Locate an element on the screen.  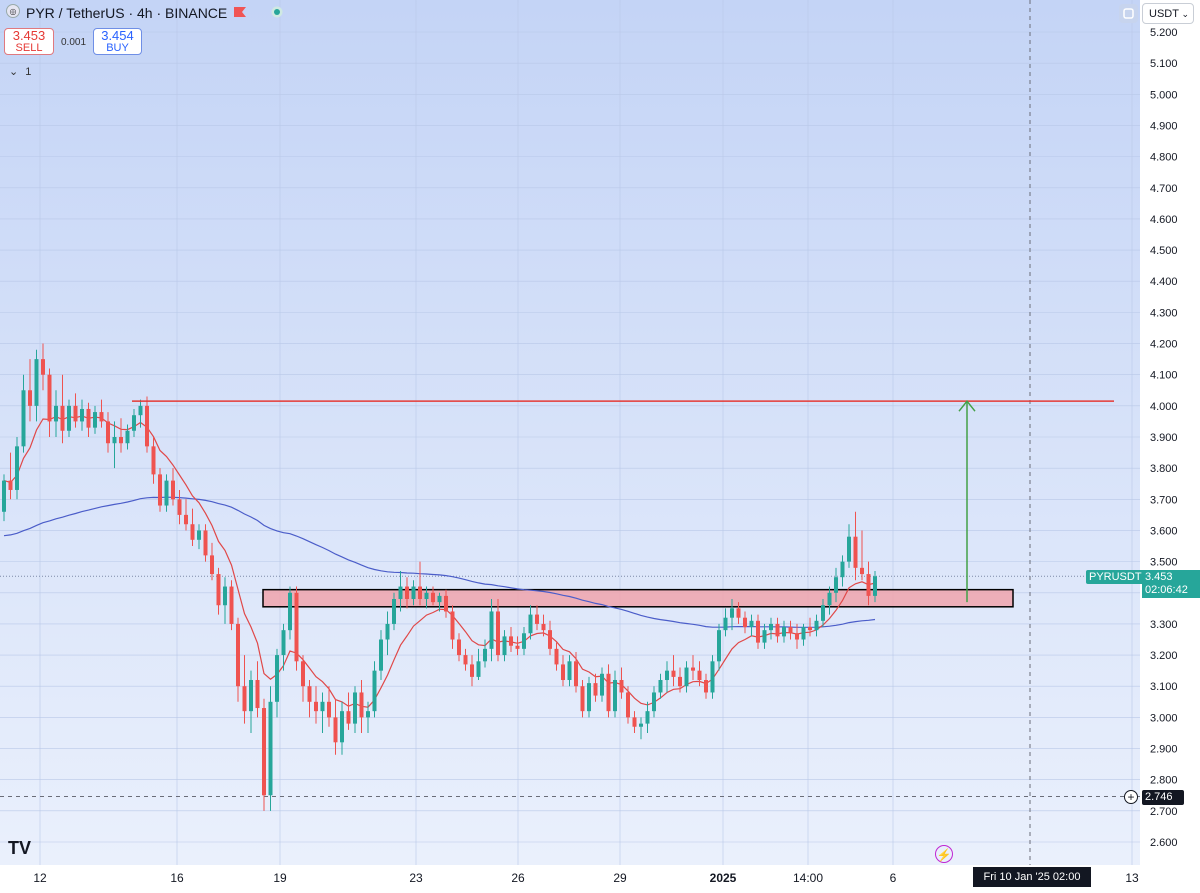
time-tick-label: 26 is located at coordinates (518, 878).